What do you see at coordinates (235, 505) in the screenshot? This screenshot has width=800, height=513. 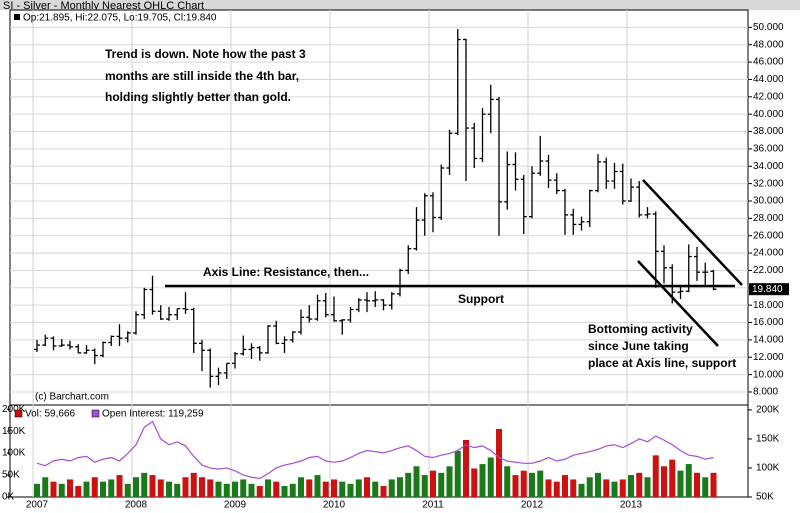 I see `x-tick-label: 2009` at bounding box center [235, 505].